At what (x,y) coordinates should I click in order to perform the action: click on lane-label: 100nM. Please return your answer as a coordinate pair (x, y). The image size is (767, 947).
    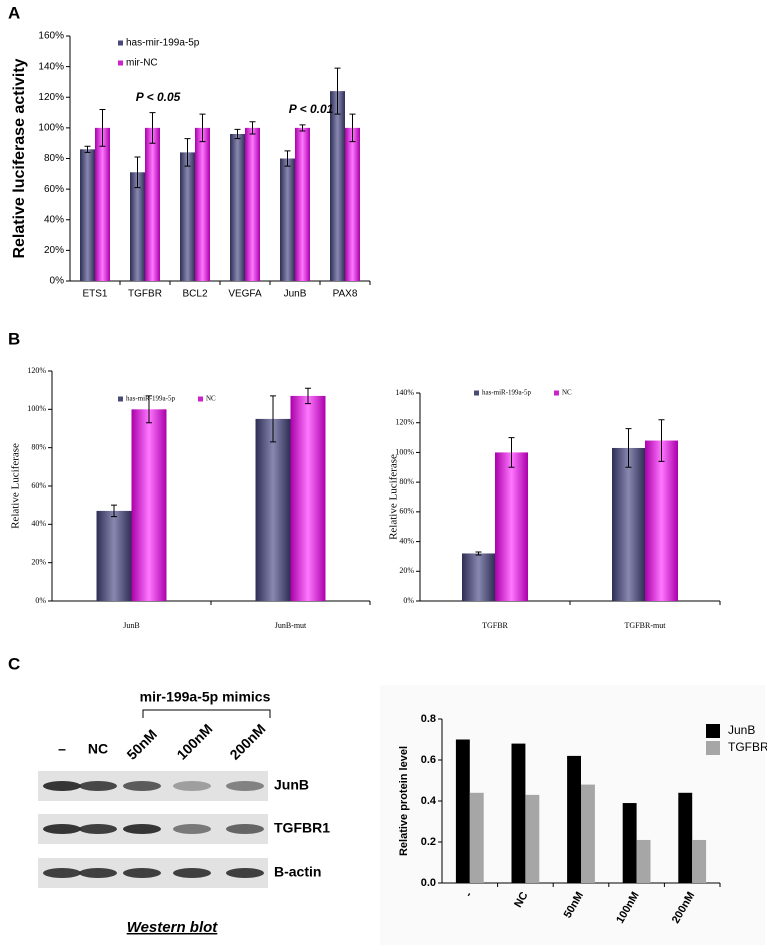
    Looking at the image, I should click on (194, 742).